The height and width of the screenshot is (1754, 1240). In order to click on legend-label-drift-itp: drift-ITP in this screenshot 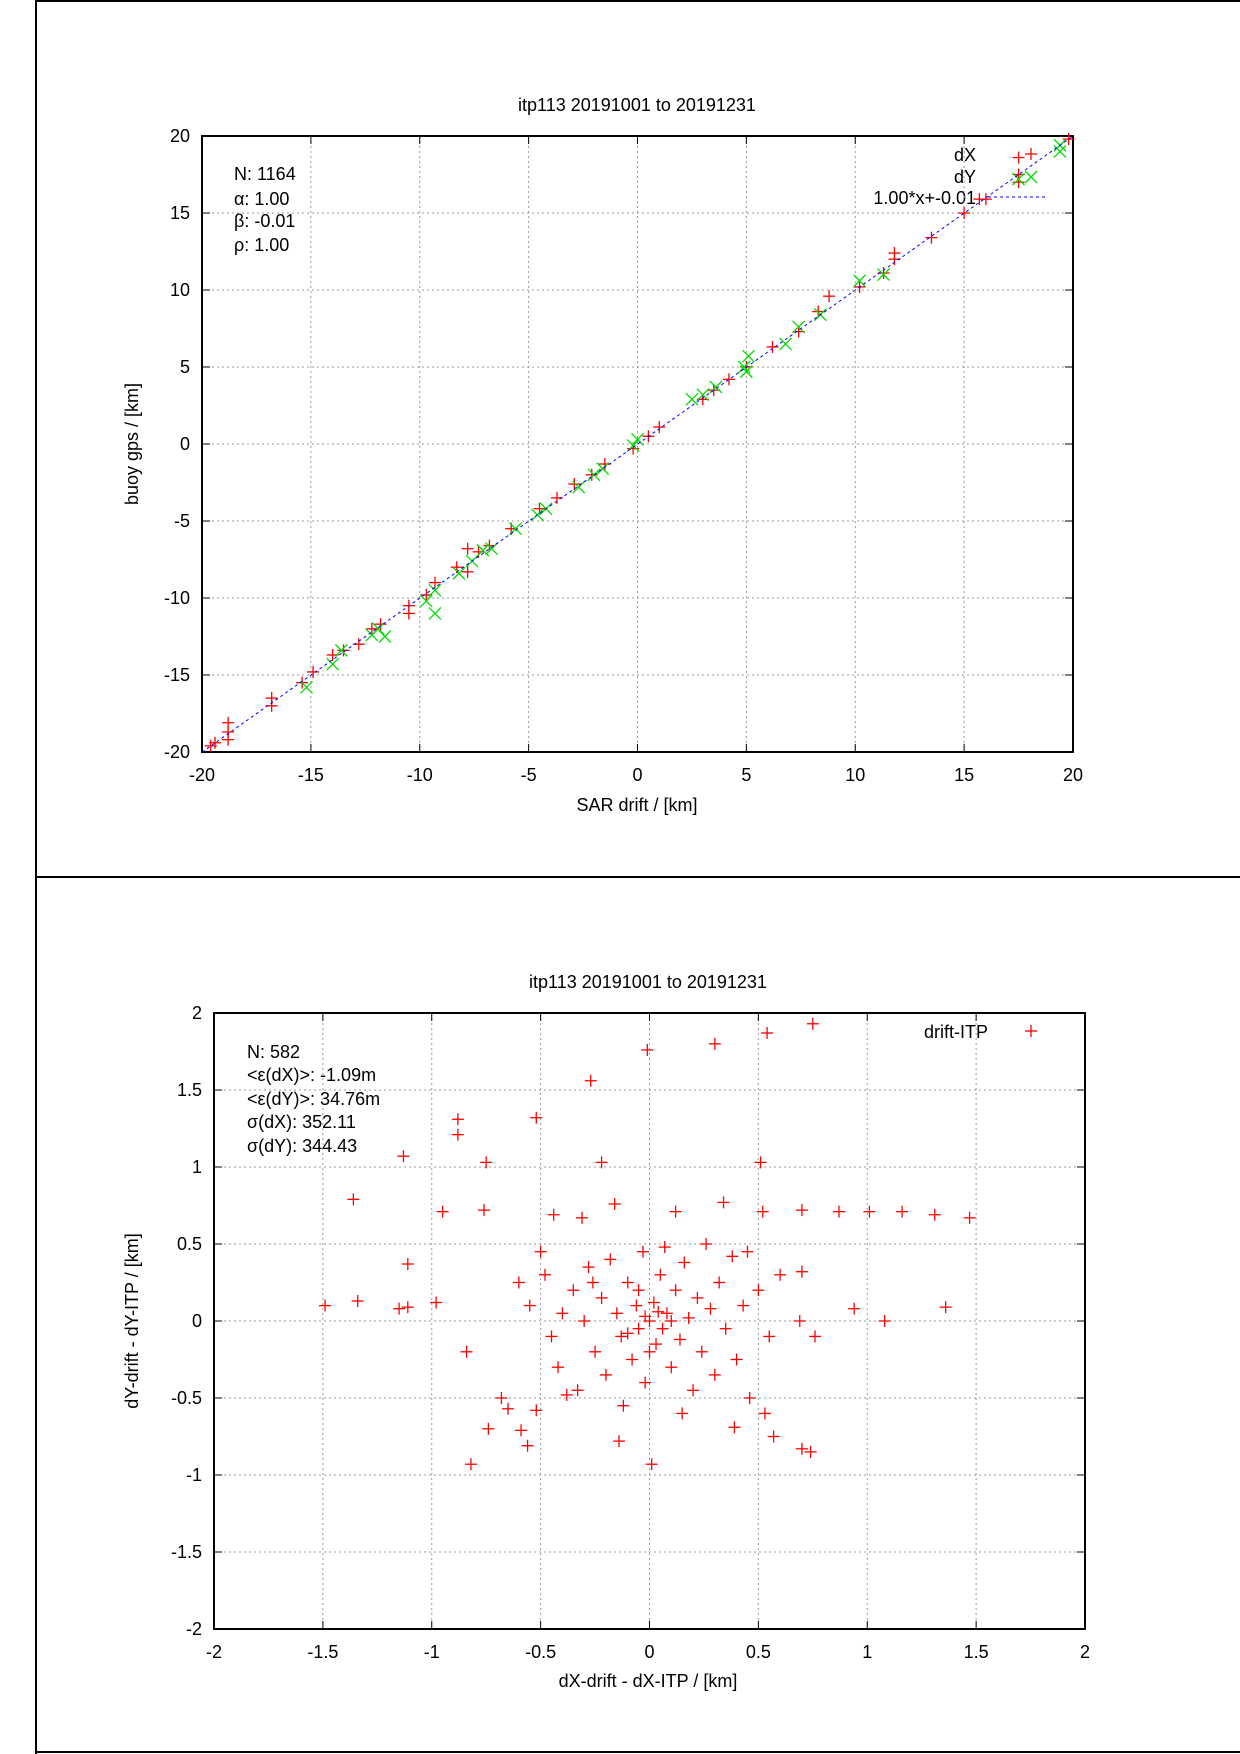, I will do `click(956, 1032)`.